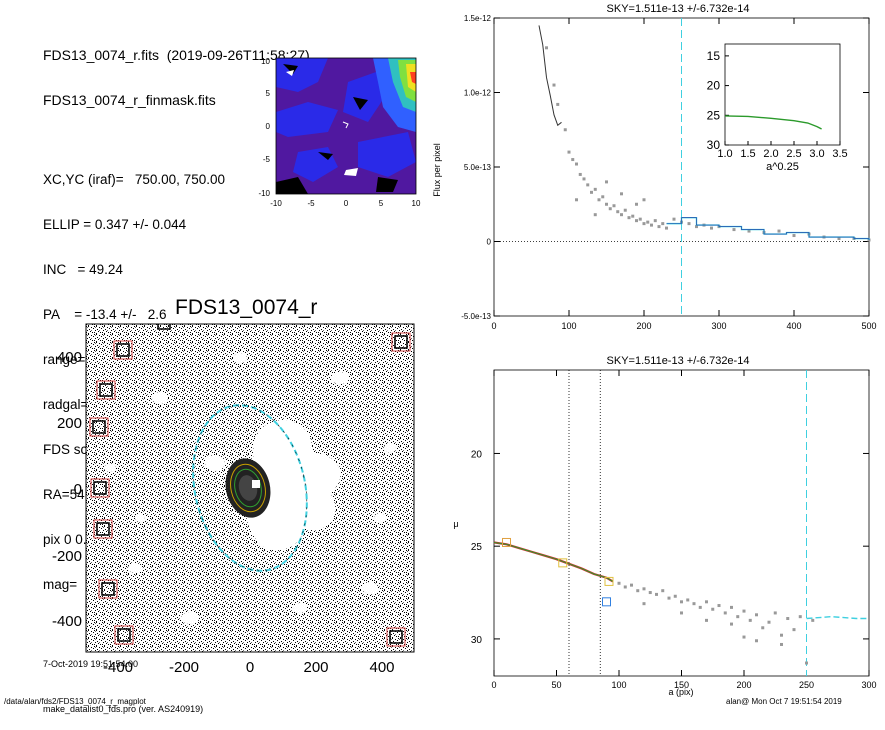 The image size is (885, 730). What do you see at coordinates (476, 316) in the screenshot?
I see `y-tick-label: -5.0e-13` at bounding box center [476, 316].